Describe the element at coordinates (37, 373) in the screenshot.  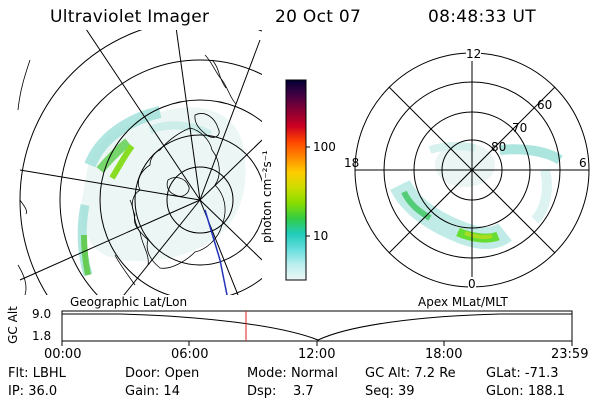
I see `status-filter: Flt: LBHL` at that location.